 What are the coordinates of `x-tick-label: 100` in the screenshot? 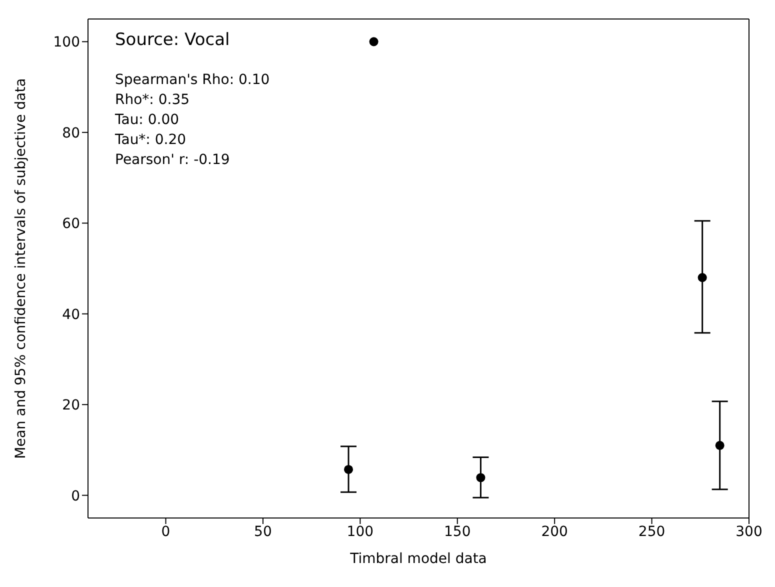 It's located at (360, 532).